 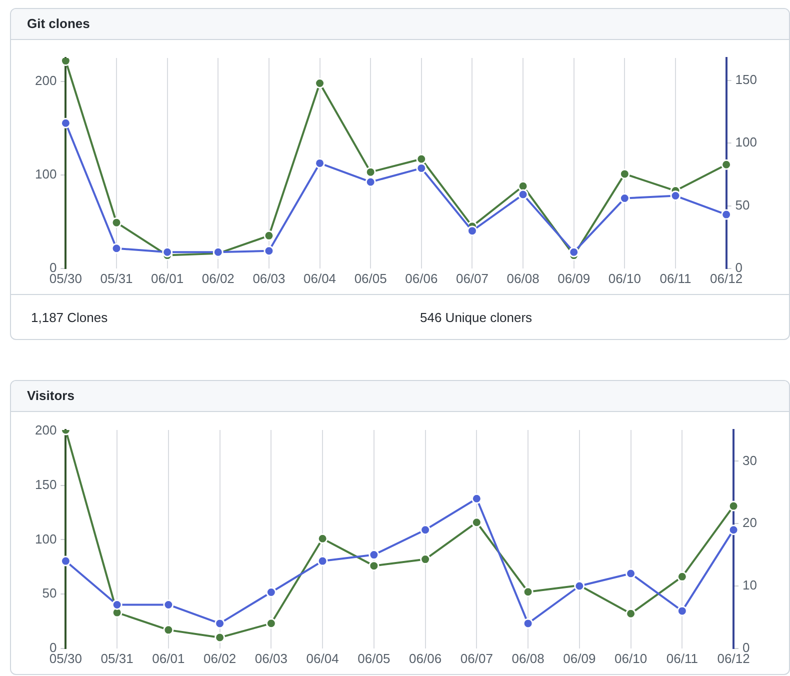 What do you see at coordinates (45, 484) in the screenshot?
I see `y-tick-label: 150` at bounding box center [45, 484].